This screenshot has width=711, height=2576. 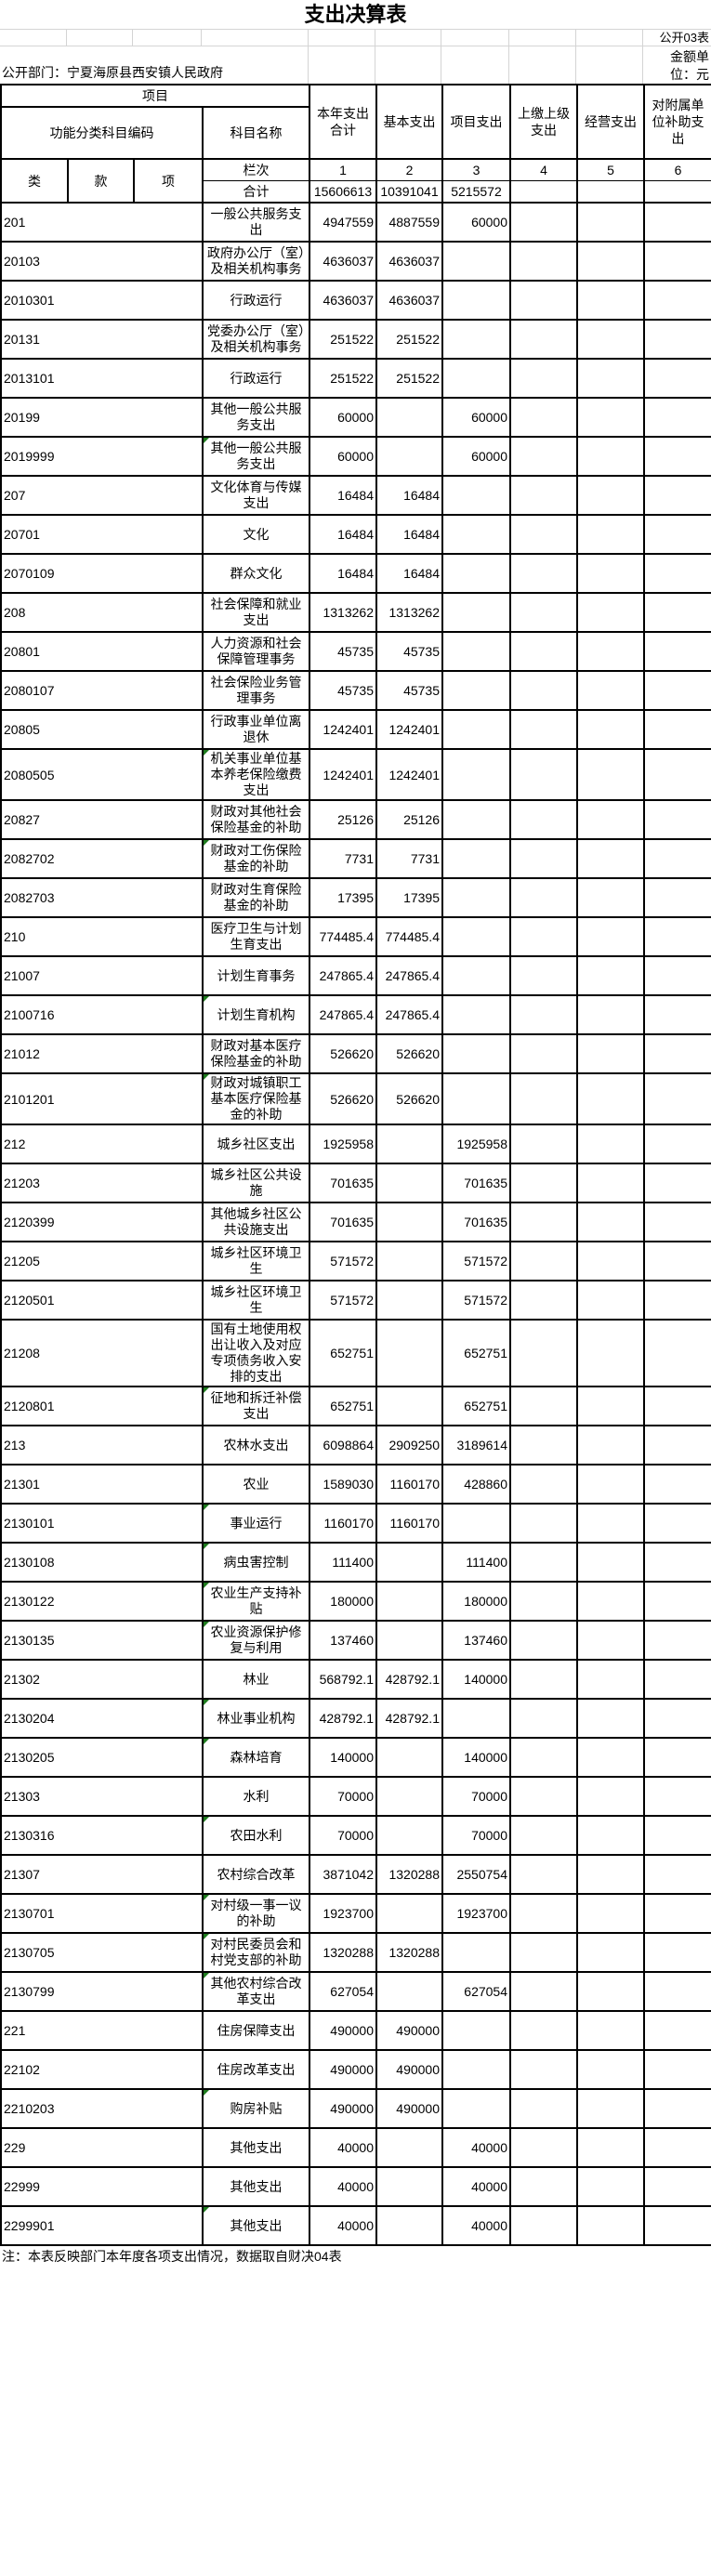 What do you see at coordinates (343, 1144) in the screenshot?
I see `row-value-1: 1925958` at bounding box center [343, 1144].